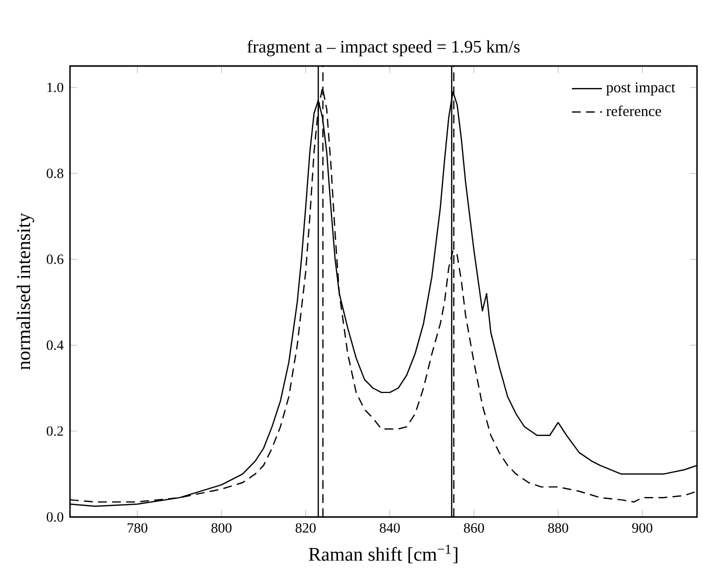 This screenshot has height=583, width=703. I want to click on chart-title: fragment a – impact speed = 1.95 km/s, so click(383, 48).